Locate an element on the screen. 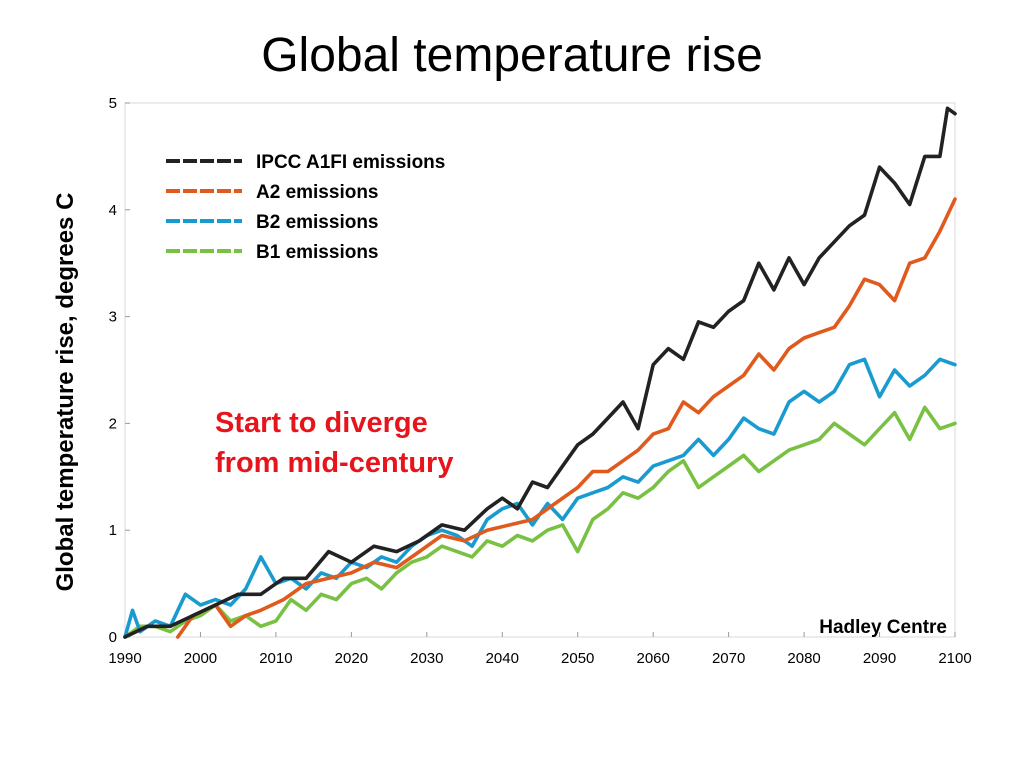 The width and height of the screenshot is (1024, 768). annotation-line-1: Start to diverge is located at coordinates (321, 423).